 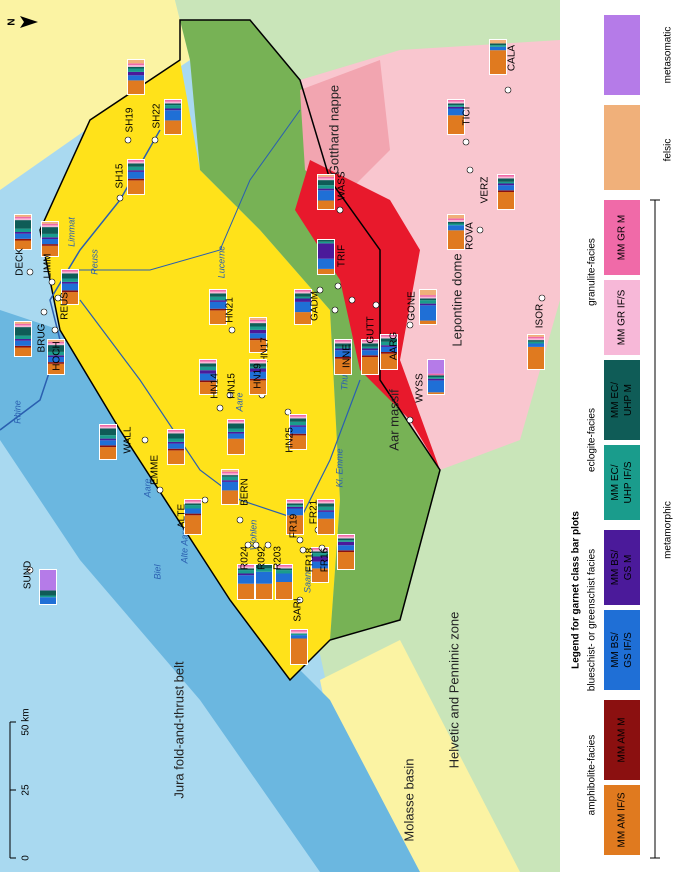 What do you see at coordinates (239, 402) in the screenshot?
I see `river-label: Aare` at bounding box center [239, 402].